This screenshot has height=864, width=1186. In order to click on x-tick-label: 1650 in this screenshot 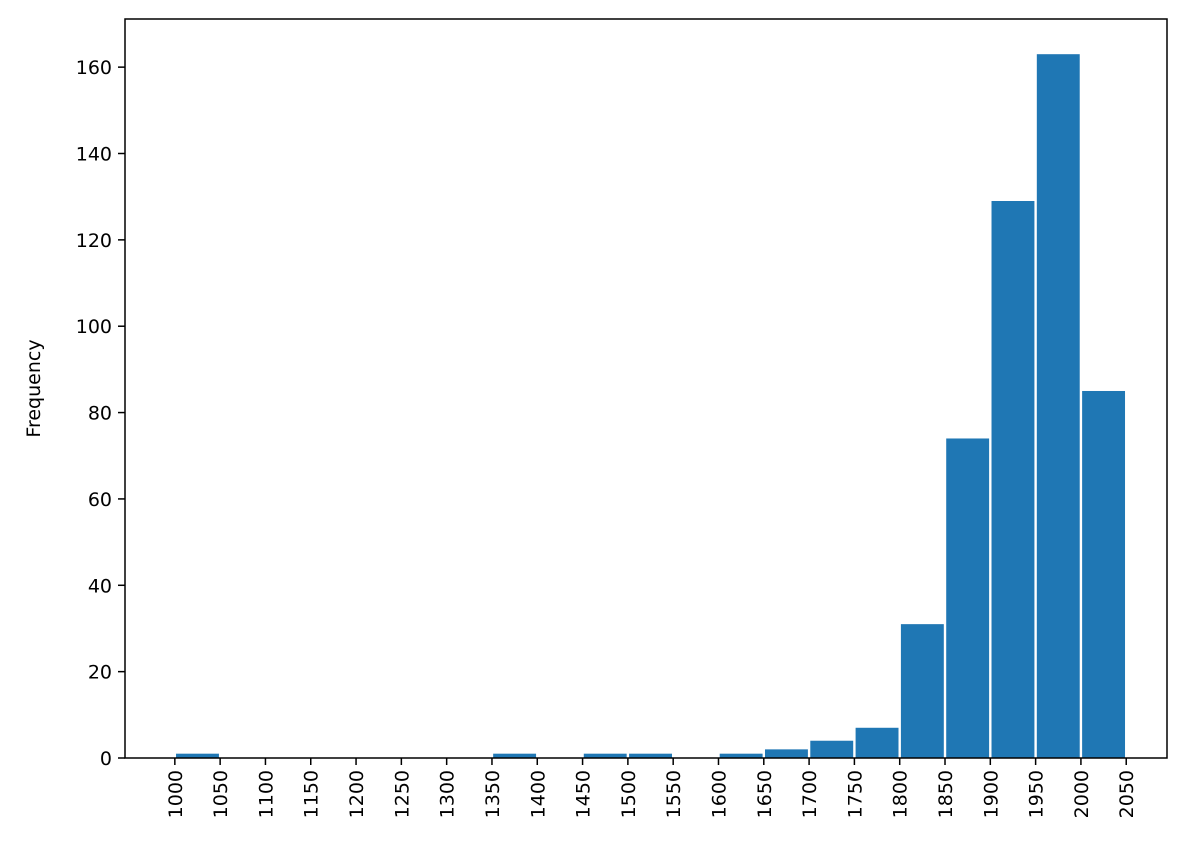, I will do `click(765, 794)`.